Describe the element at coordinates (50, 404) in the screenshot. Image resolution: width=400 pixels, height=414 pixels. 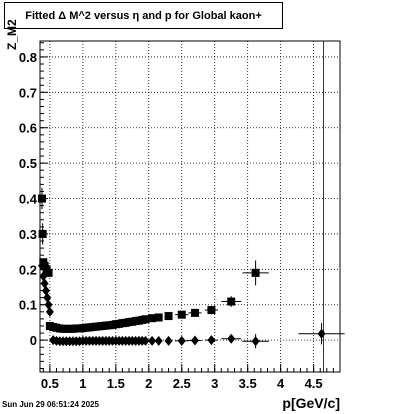
I see `timestamp: Sun Jun 29 06:51:24 2025` at that location.